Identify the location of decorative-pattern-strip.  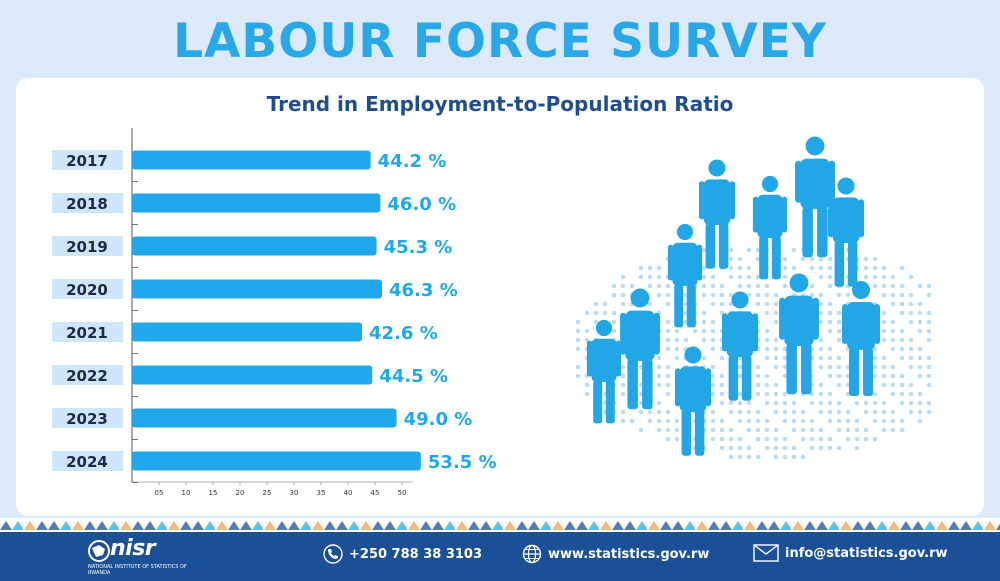
(500, 525).